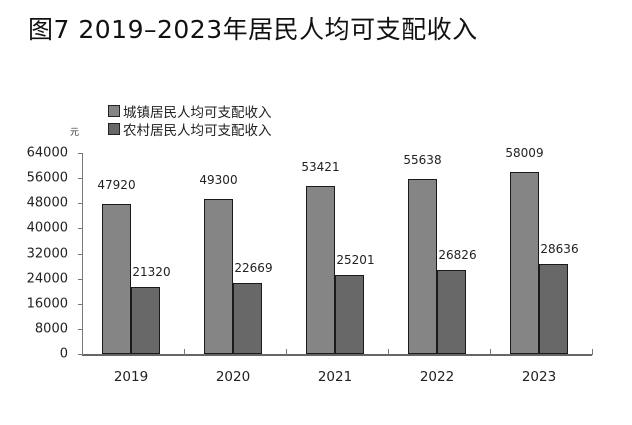 This screenshot has height=425, width=632. What do you see at coordinates (457, 254) in the screenshot?
I see `data-label: 26826` at bounding box center [457, 254].